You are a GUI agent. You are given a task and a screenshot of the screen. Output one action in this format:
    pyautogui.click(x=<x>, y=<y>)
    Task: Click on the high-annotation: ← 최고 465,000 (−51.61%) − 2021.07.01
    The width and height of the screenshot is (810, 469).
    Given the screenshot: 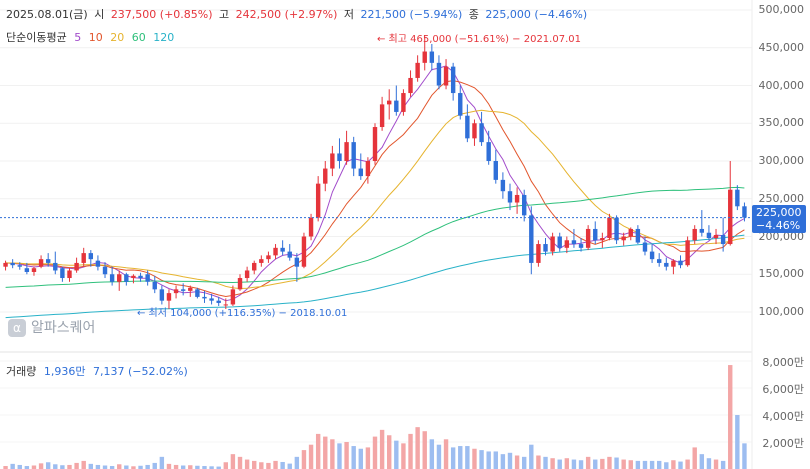 What is the action you would take?
    pyautogui.click(x=479, y=39)
    